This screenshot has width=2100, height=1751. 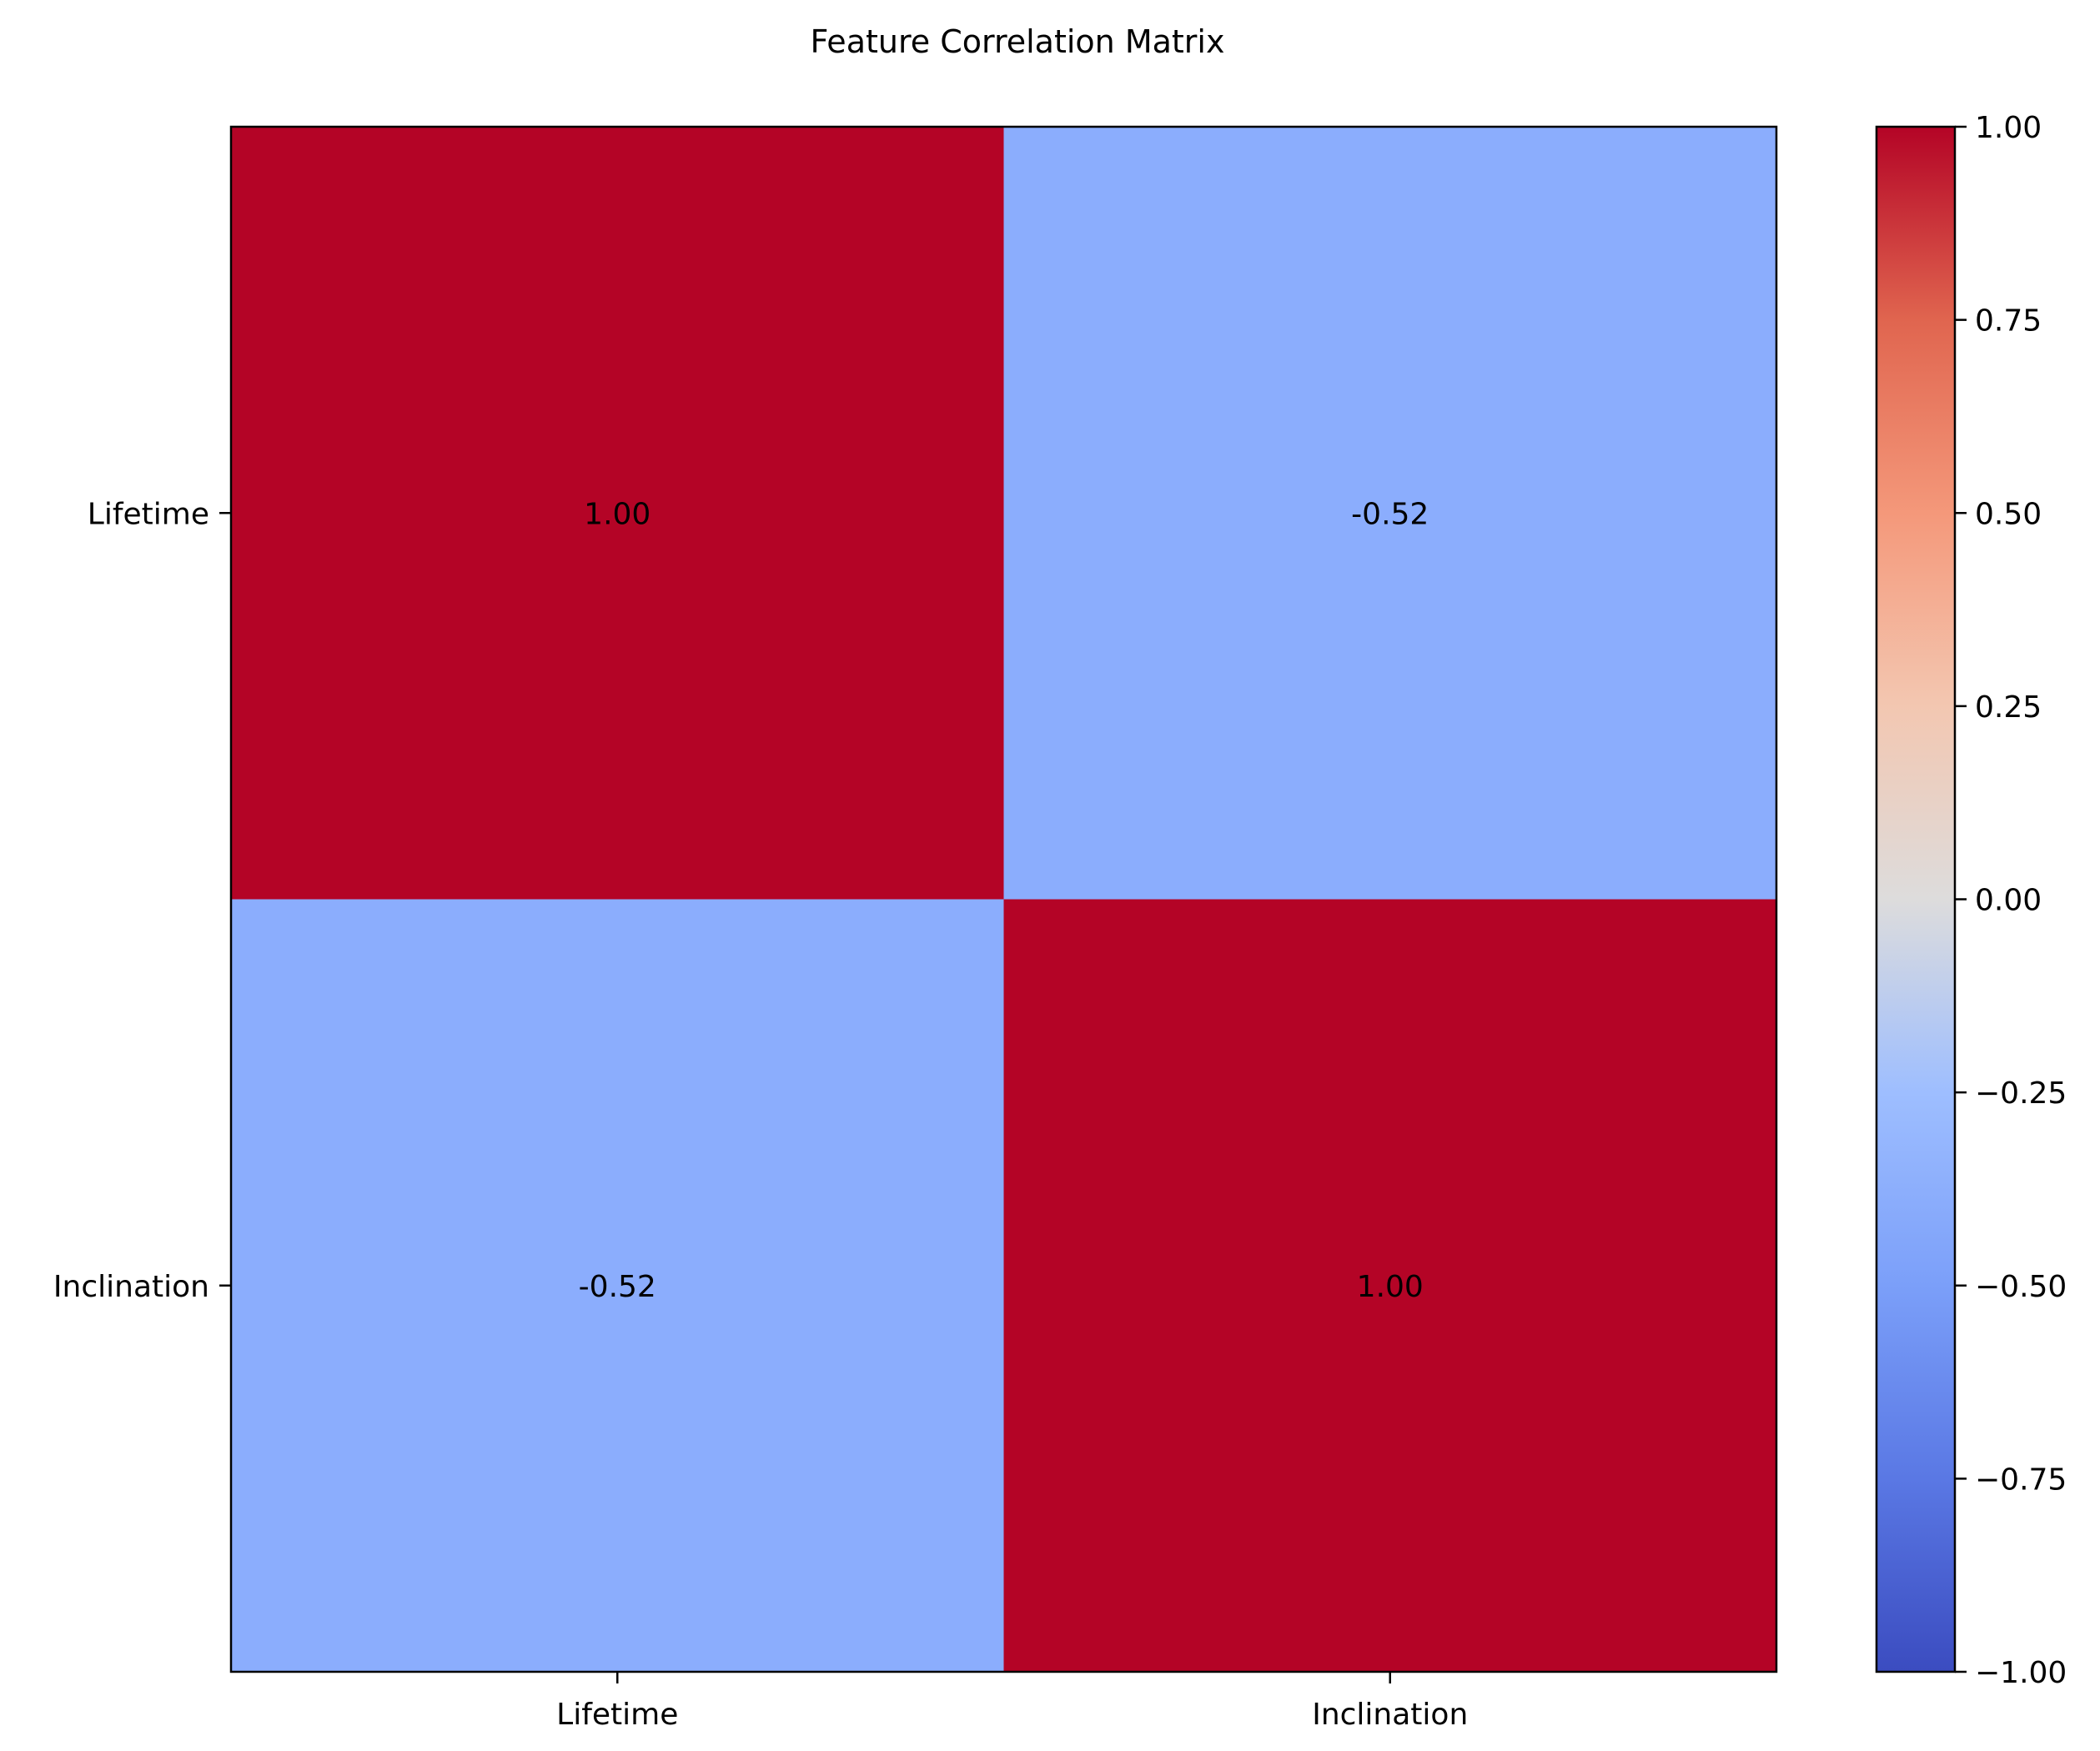 I want to click on colorbar-tick-label-0: 1.00, so click(x=2008, y=128).